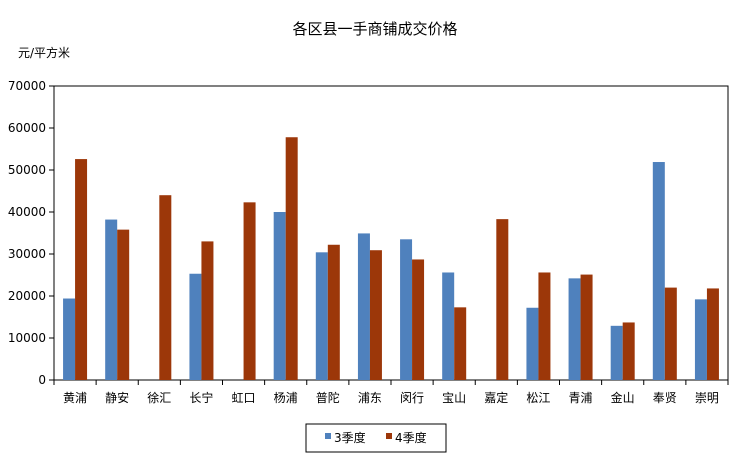 This screenshot has width=749, height=474. I want to click on x-tick-label: 虹口, so click(244, 398).